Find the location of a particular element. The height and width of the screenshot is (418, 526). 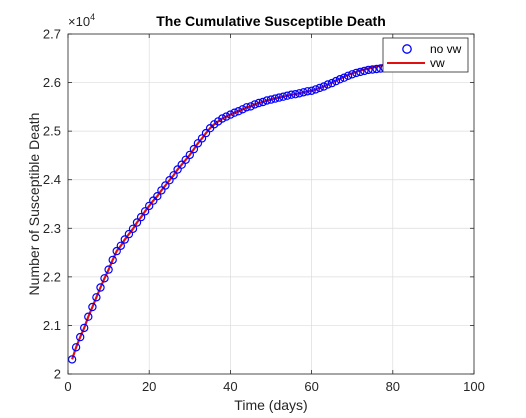

legend-box is located at coordinates (425, 55).